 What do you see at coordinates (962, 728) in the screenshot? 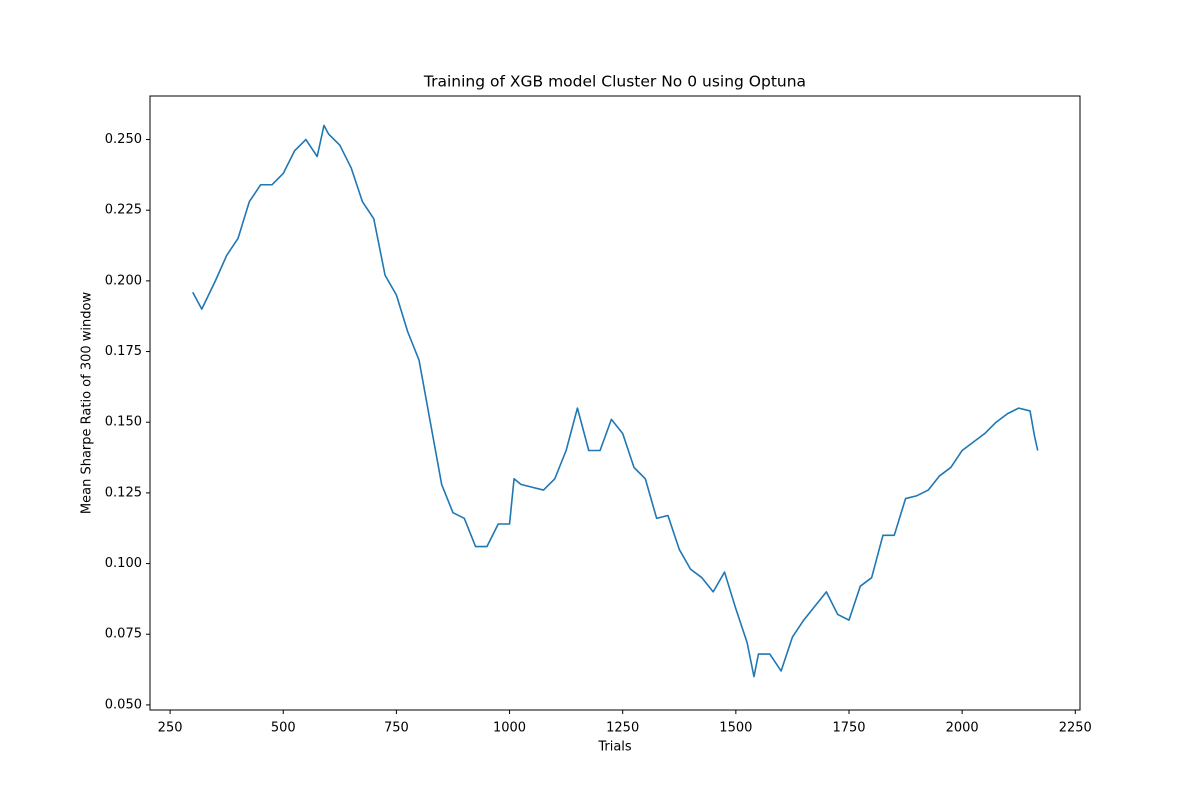
I see `x-tick-label: 2000` at bounding box center [962, 728].